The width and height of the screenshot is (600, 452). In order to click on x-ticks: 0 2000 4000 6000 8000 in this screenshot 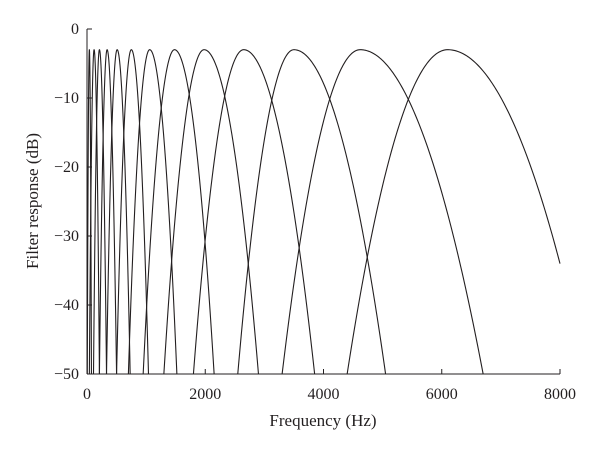, I will do `click(329, 386)`.